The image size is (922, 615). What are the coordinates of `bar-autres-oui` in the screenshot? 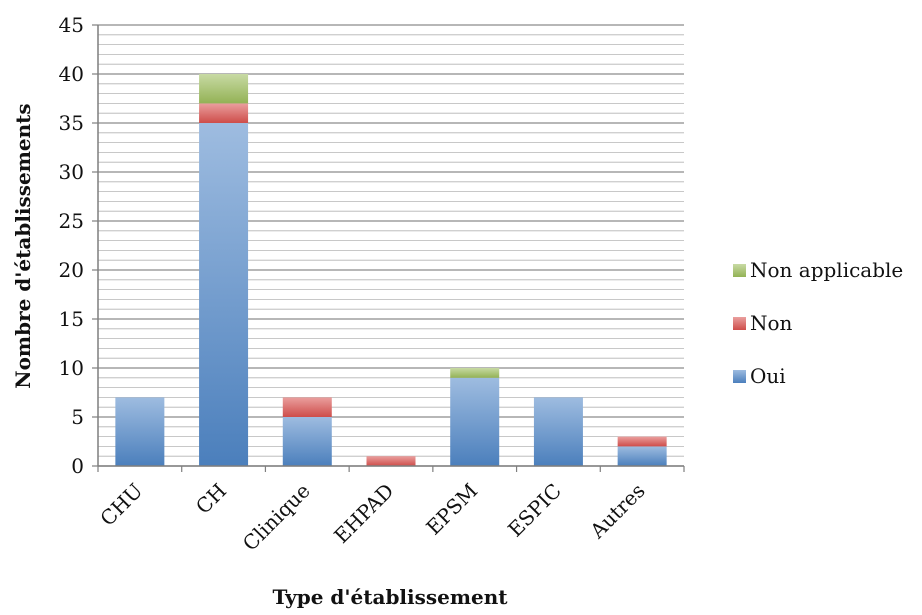 It's located at (642, 456).